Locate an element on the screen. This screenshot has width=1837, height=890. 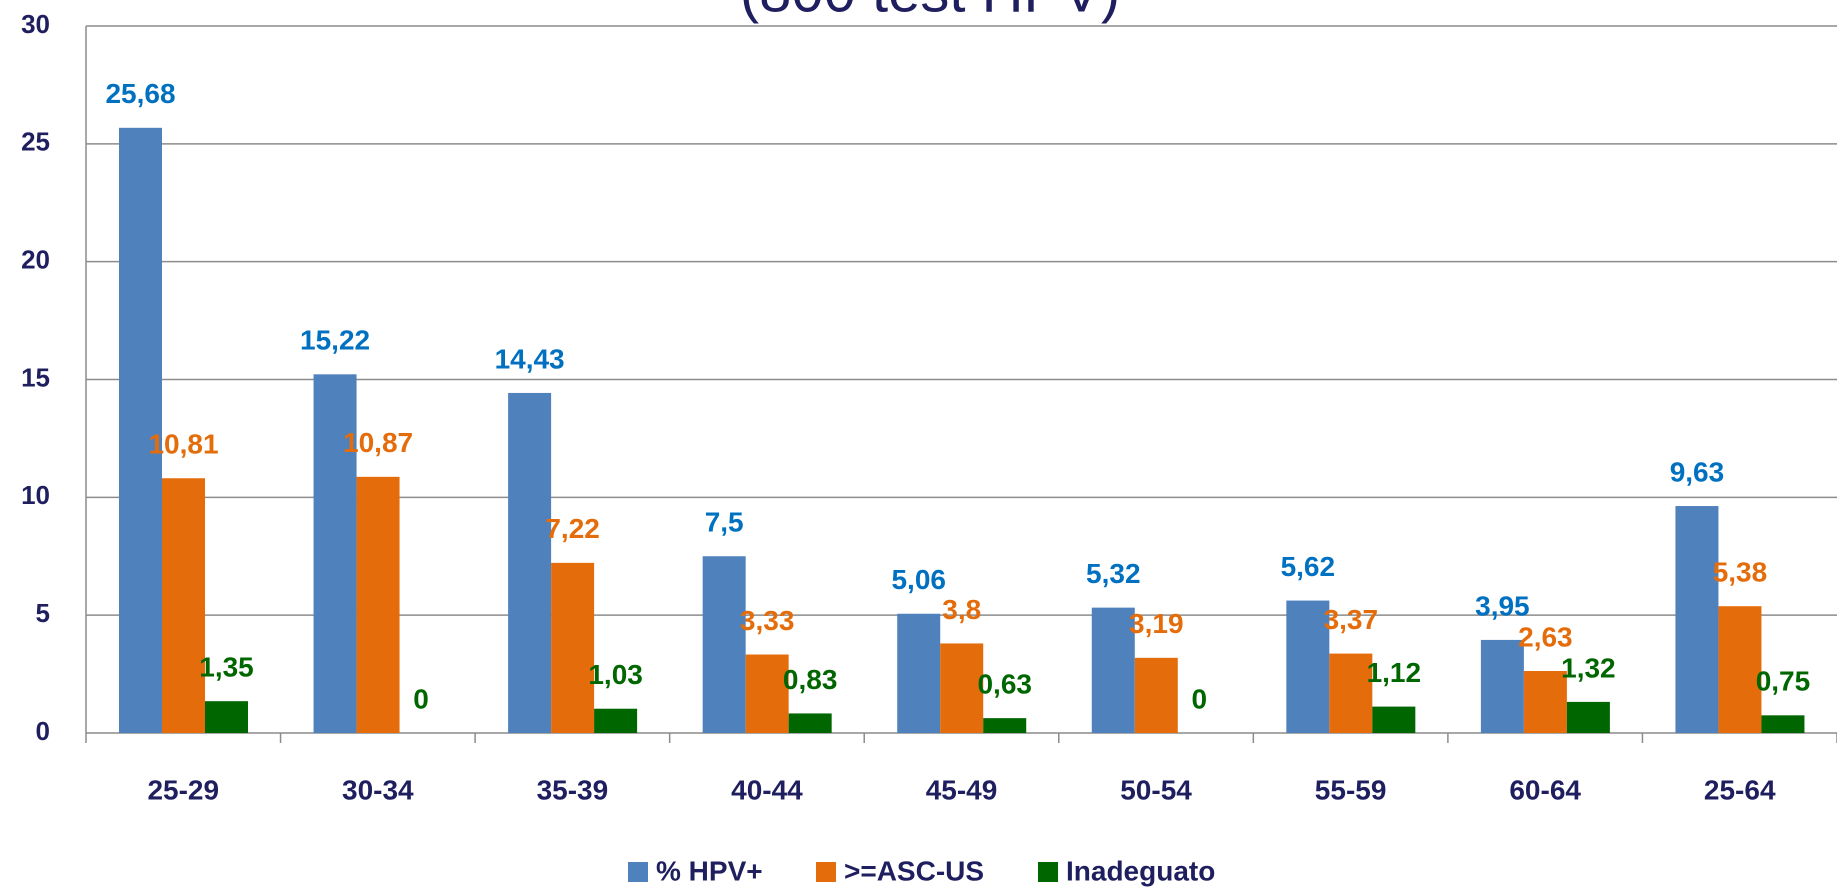
x-tick-label: 60-64 is located at coordinates (1545, 789).